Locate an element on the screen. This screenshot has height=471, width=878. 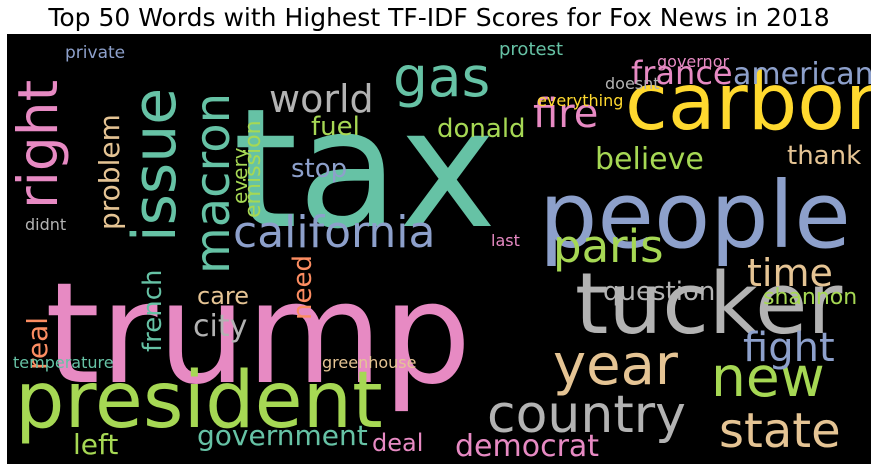
word-fuel: fuel is located at coordinates (335, 127).